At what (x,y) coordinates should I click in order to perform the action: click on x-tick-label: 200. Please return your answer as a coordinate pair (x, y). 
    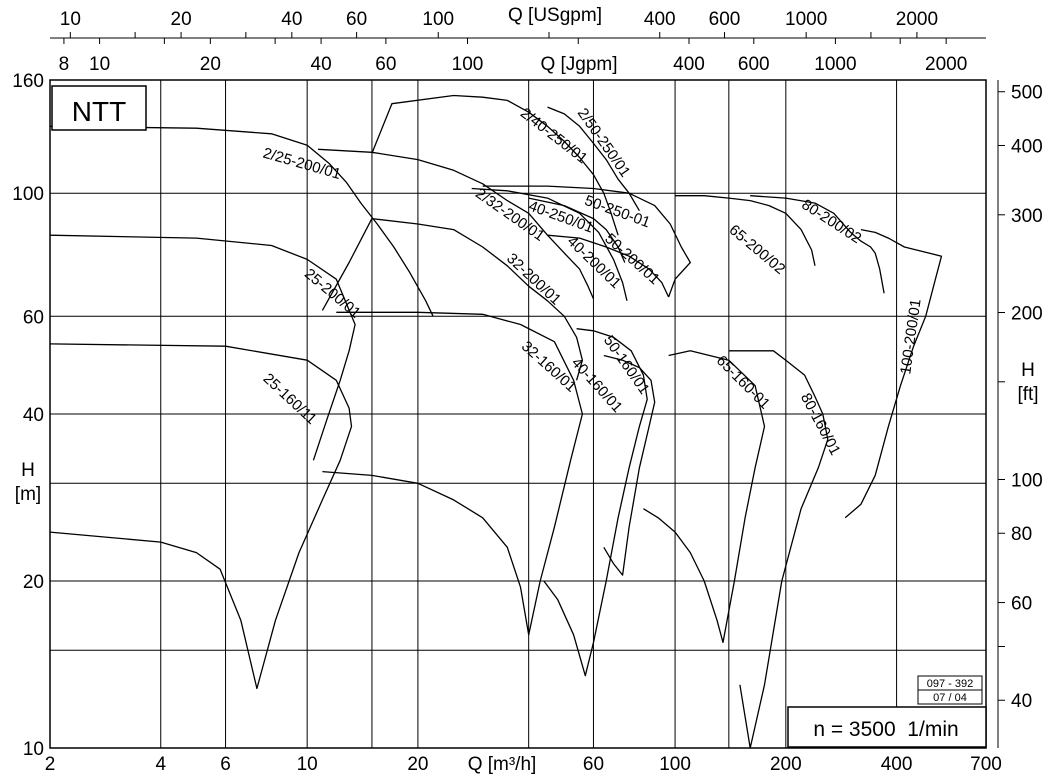
    Looking at the image, I should click on (786, 764).